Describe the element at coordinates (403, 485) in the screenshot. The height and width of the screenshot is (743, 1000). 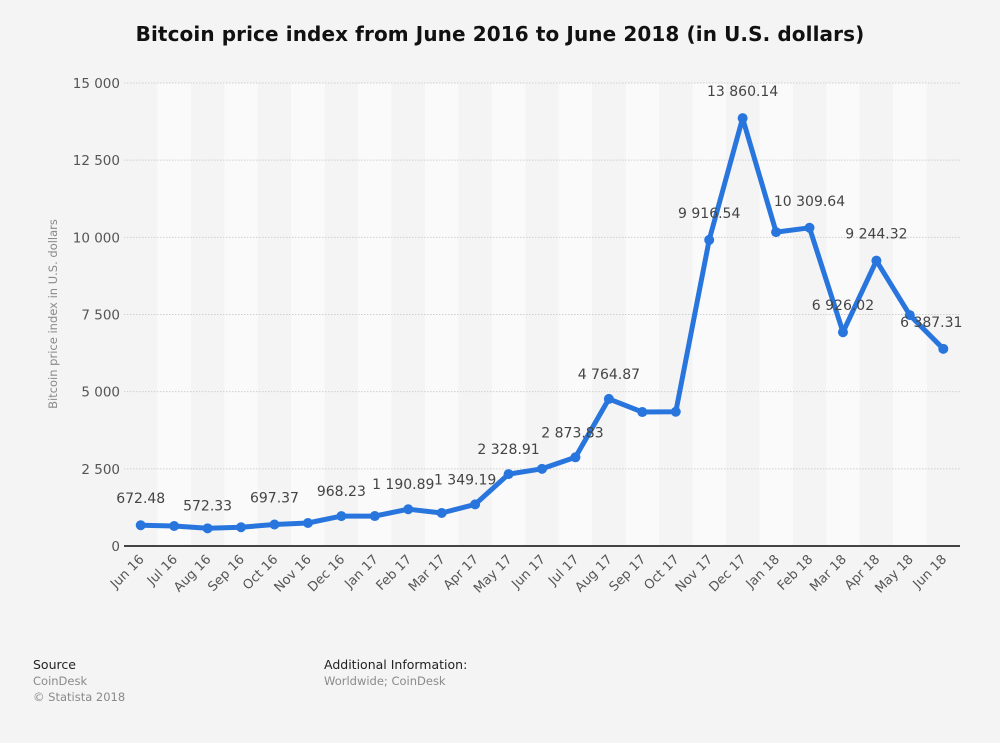
I see `data-label: 1 190.89` at that location.